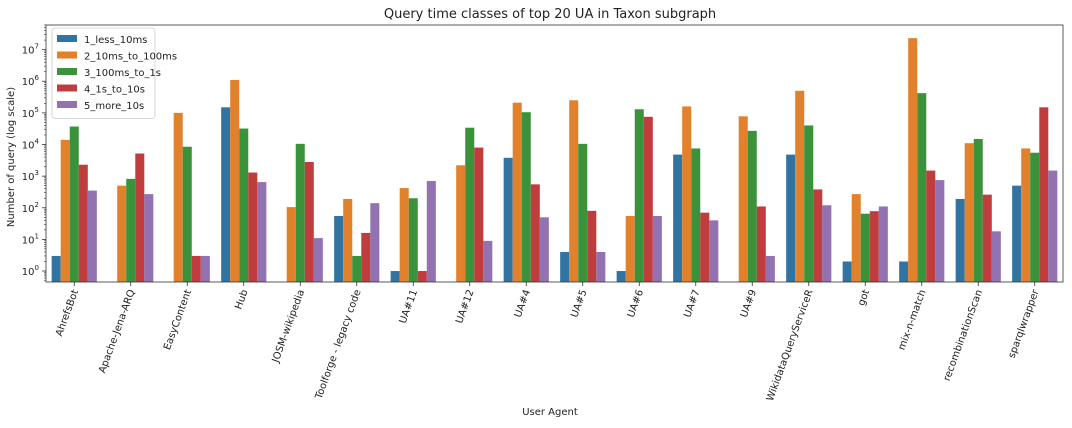 Image resolution: width=1072 pixels, height=428 pixels. Describe the element at coordinates (103, 73) in the screenshot. I see `legend-box` at that location.